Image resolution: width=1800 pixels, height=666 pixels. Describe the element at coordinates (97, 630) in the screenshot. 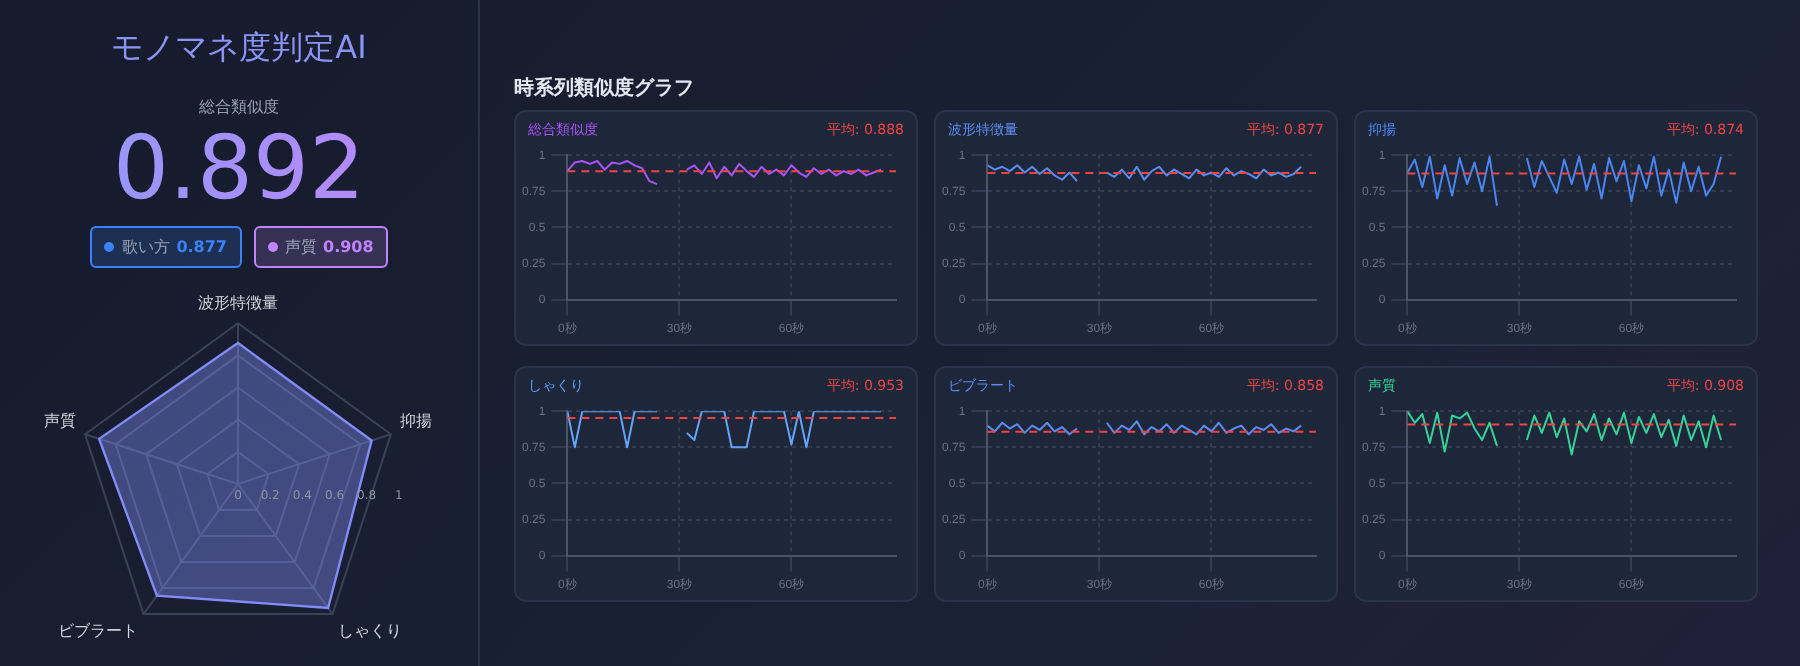

I see `spoke-label: ビブラート` at that location.